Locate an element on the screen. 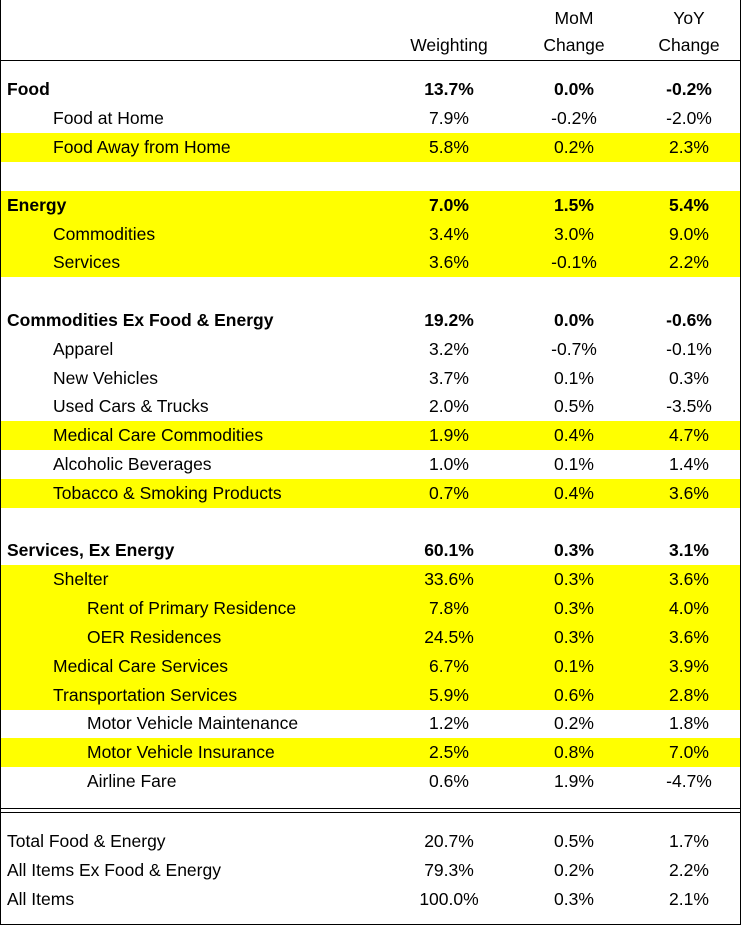 This screenshot has width=741, height=925. row-weighting: 79.3% is located at coordinates (449, 870).